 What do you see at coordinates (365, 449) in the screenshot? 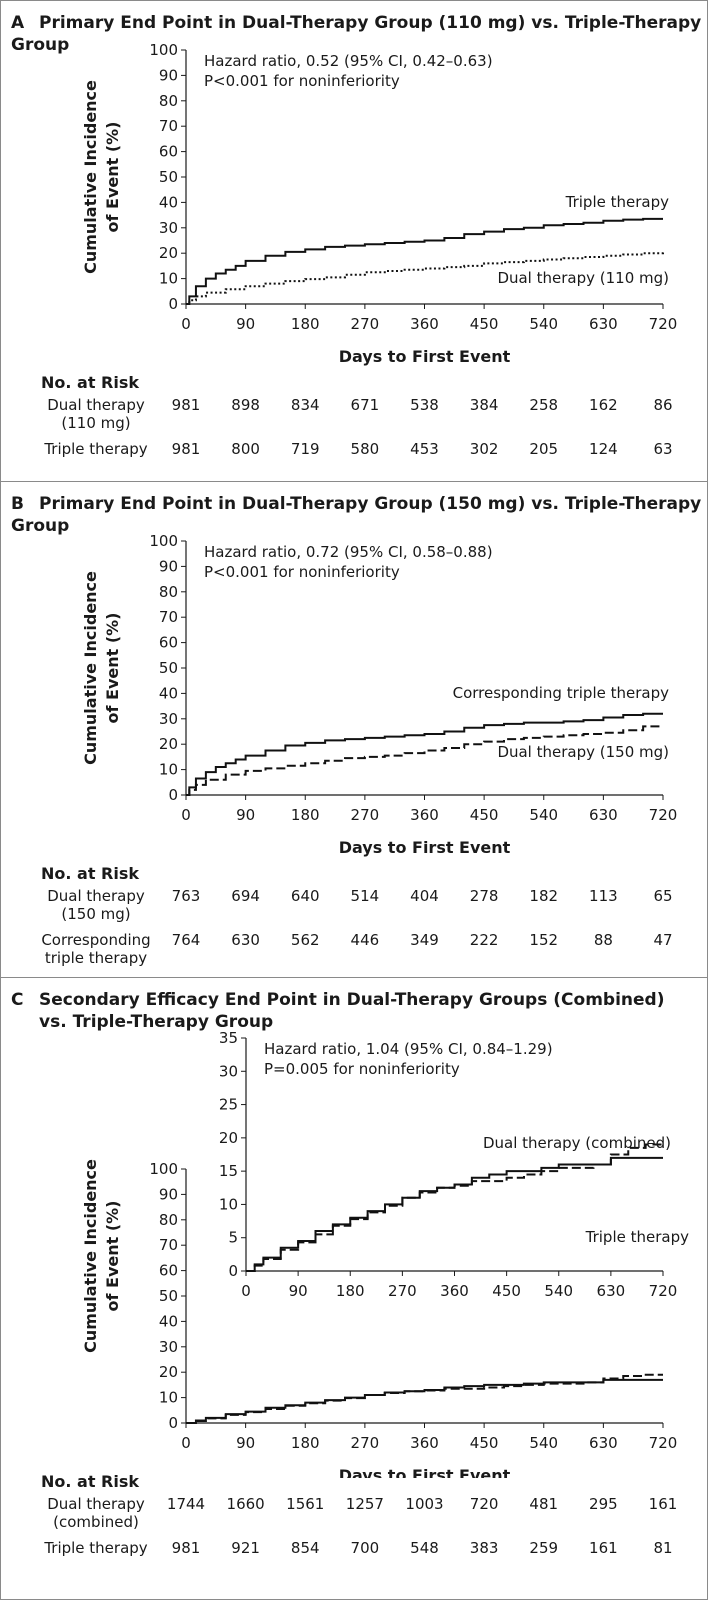
I see `risk-value: 580` at bounding box center [365, 449].